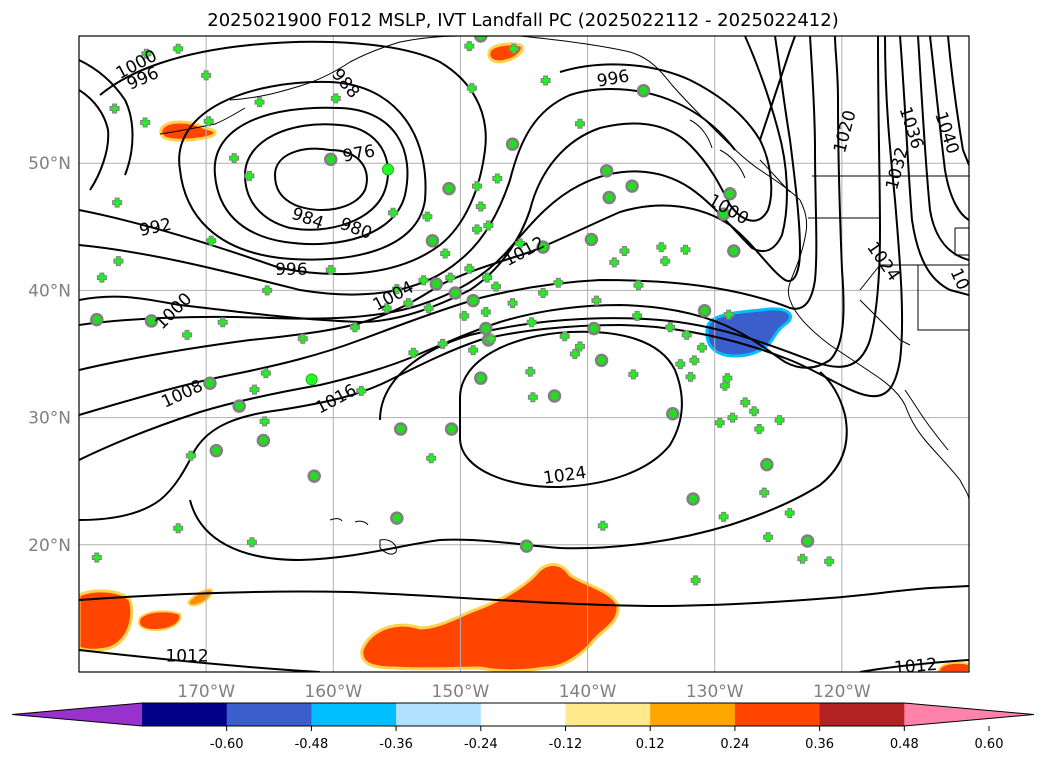 The image size is (1047, 765). What do you see at coordinates (461, 692) in the screenshot?
I see `lon-label: 150°W` at bounding box center [461, 692].